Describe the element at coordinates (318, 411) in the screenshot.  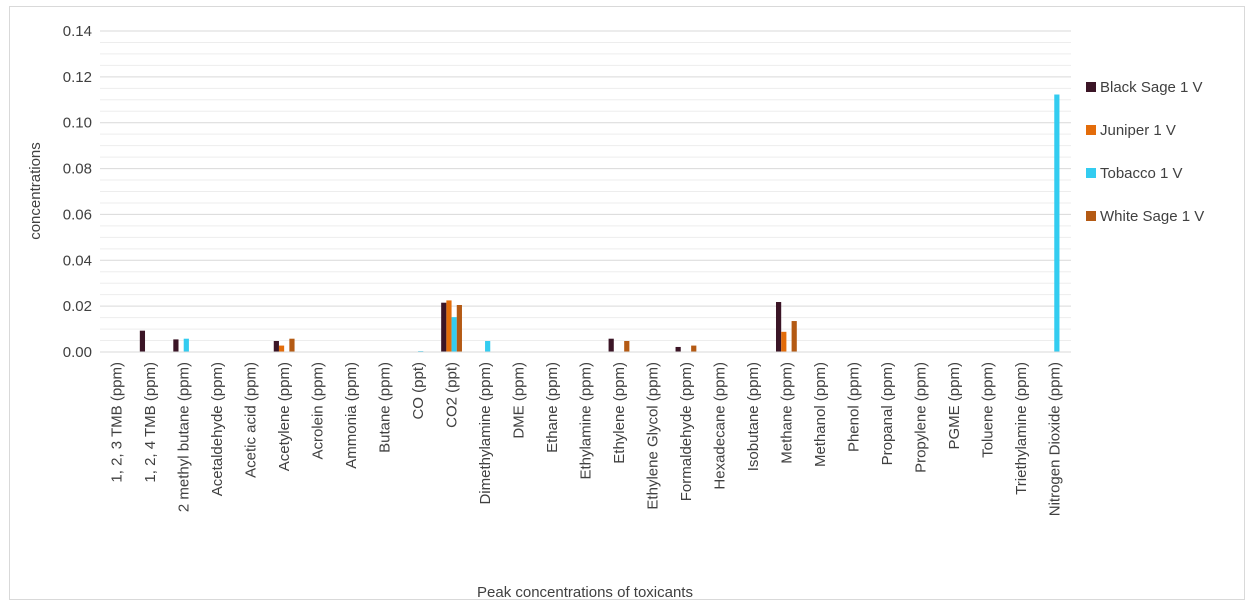
I see `x-tick-label: Acrolein (ppm)` at that location.